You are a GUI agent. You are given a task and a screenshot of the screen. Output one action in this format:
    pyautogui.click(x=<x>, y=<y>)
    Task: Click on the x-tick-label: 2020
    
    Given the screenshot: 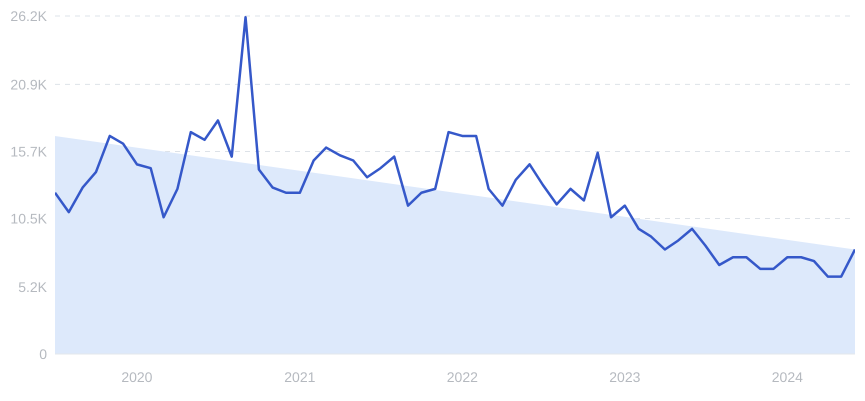 What is the action you would take?
    pyautogui.click(x=137, y=376)
    